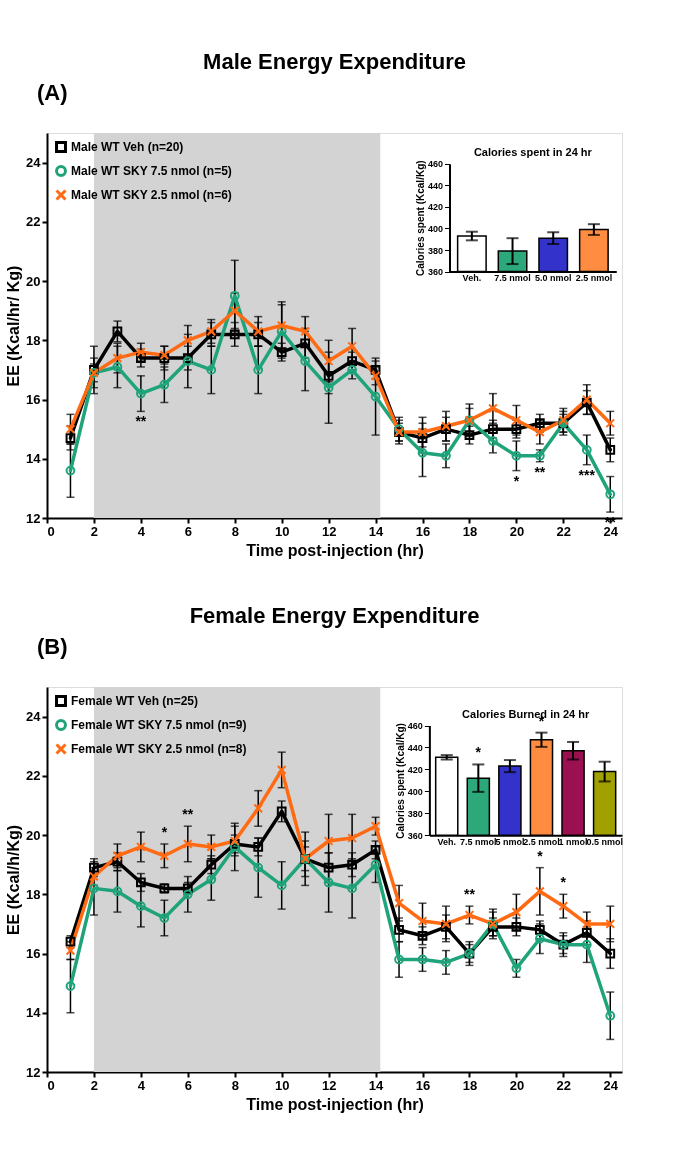 The width and height of the screenshot is (684, 1167). What do you see at coordinates (51, 531) in the screenshot?
I see `x-tick-label: 0` at bounding box center [51, 531].